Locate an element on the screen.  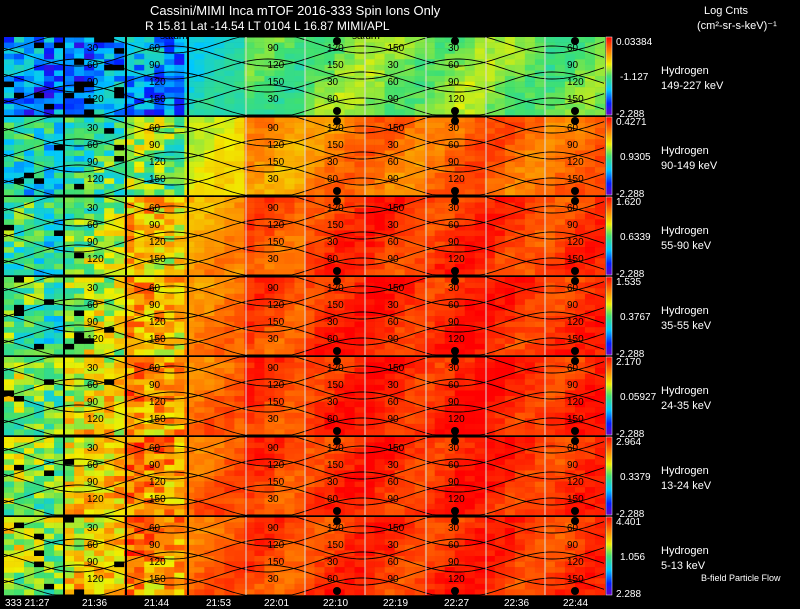
saturn-marker is located at coordinates (575, 121).